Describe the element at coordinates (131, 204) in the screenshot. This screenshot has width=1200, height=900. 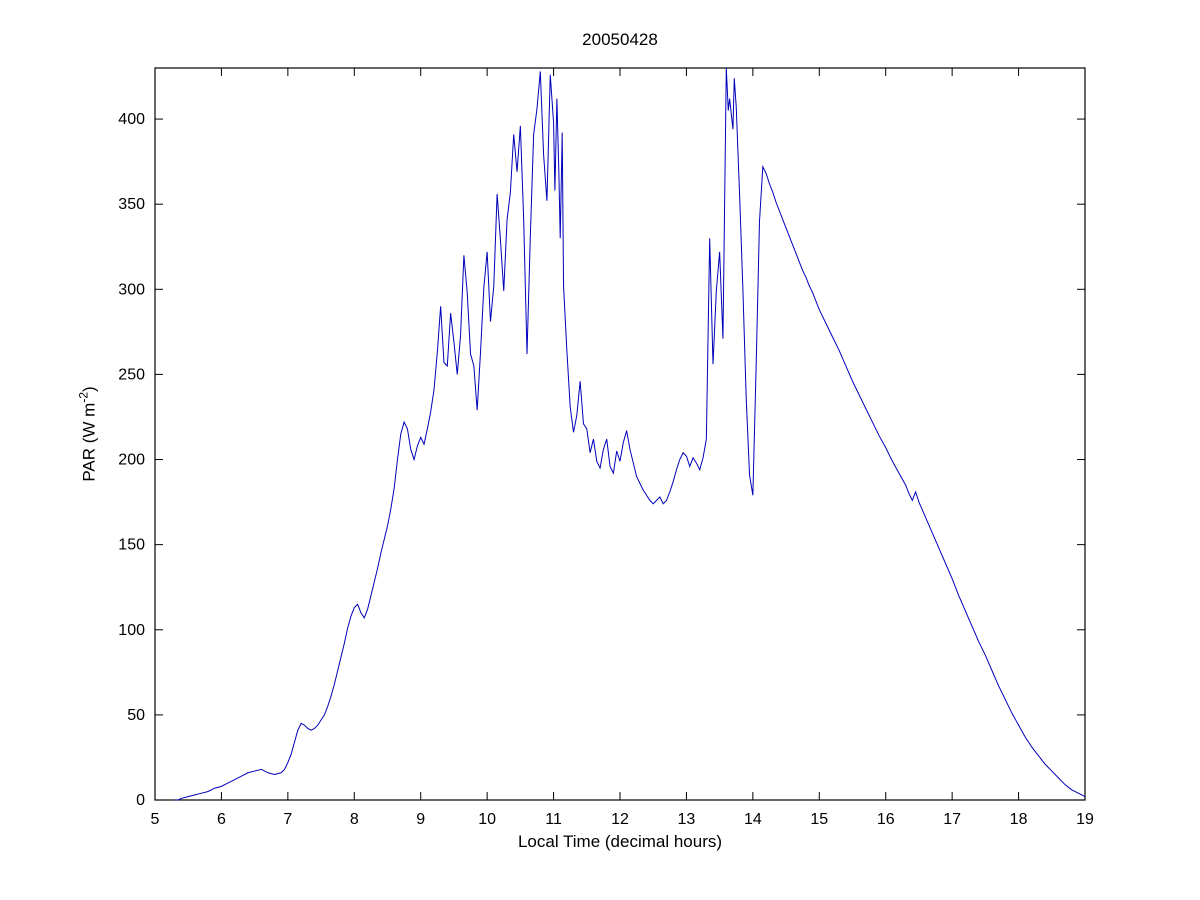
I see `y-tick-label: 350` at that location.